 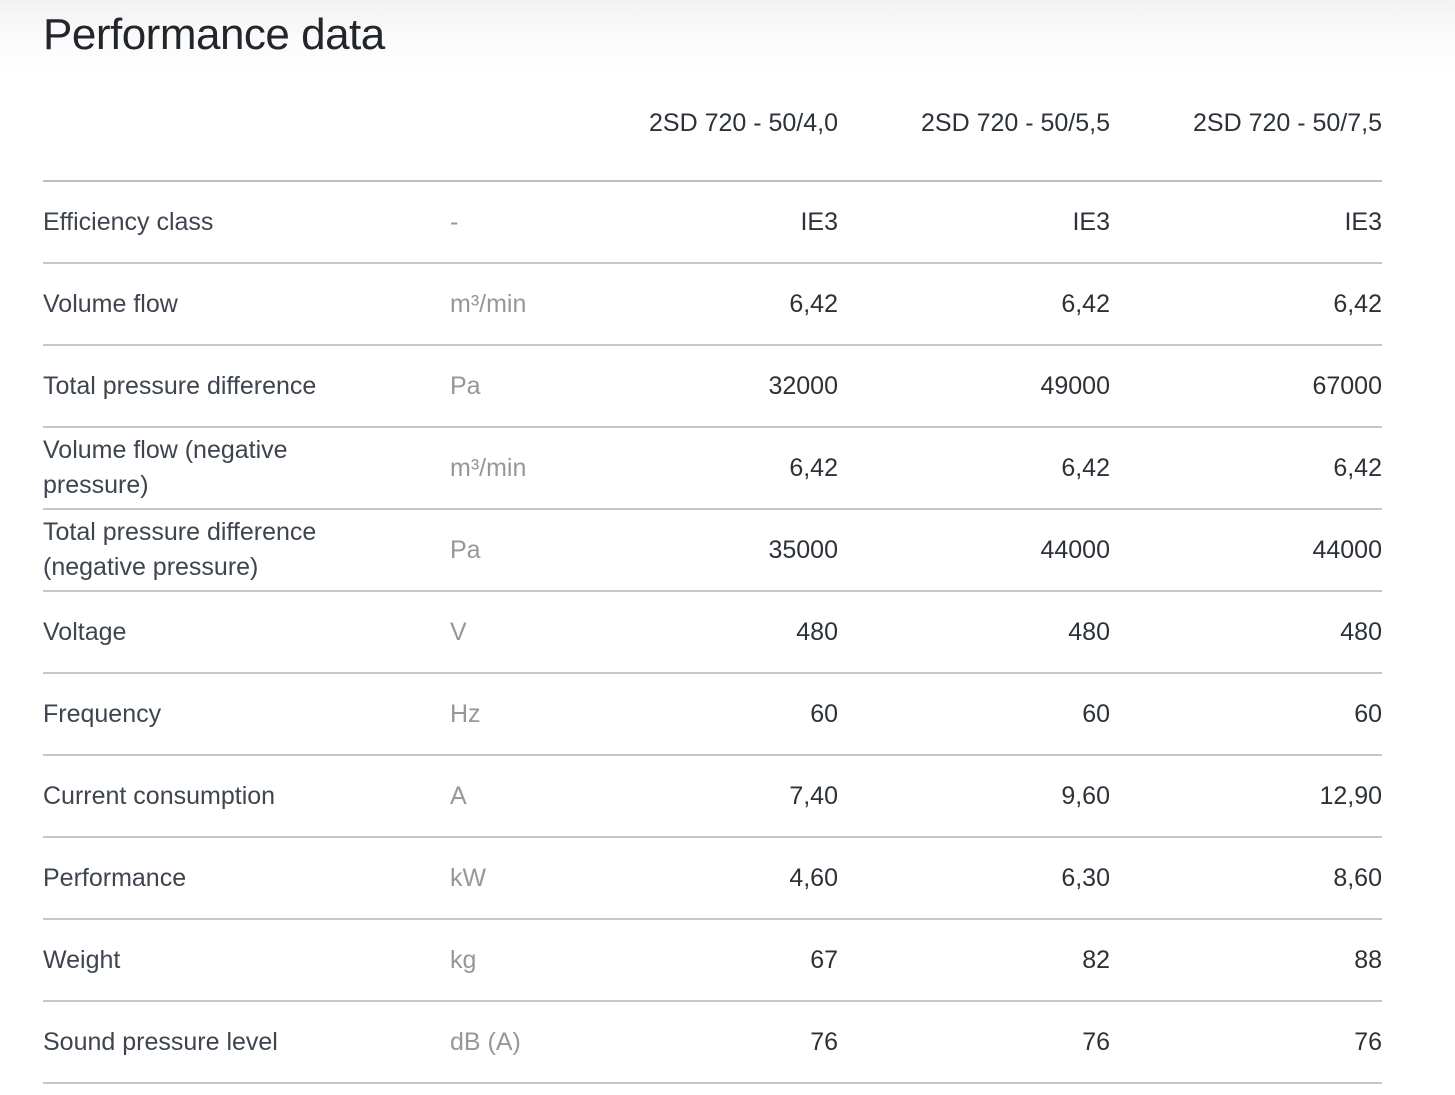 What do you see at coordinates (214, 34) in the screenshot?
I see `page-title: Performance data` at bounding box center [214, 34].